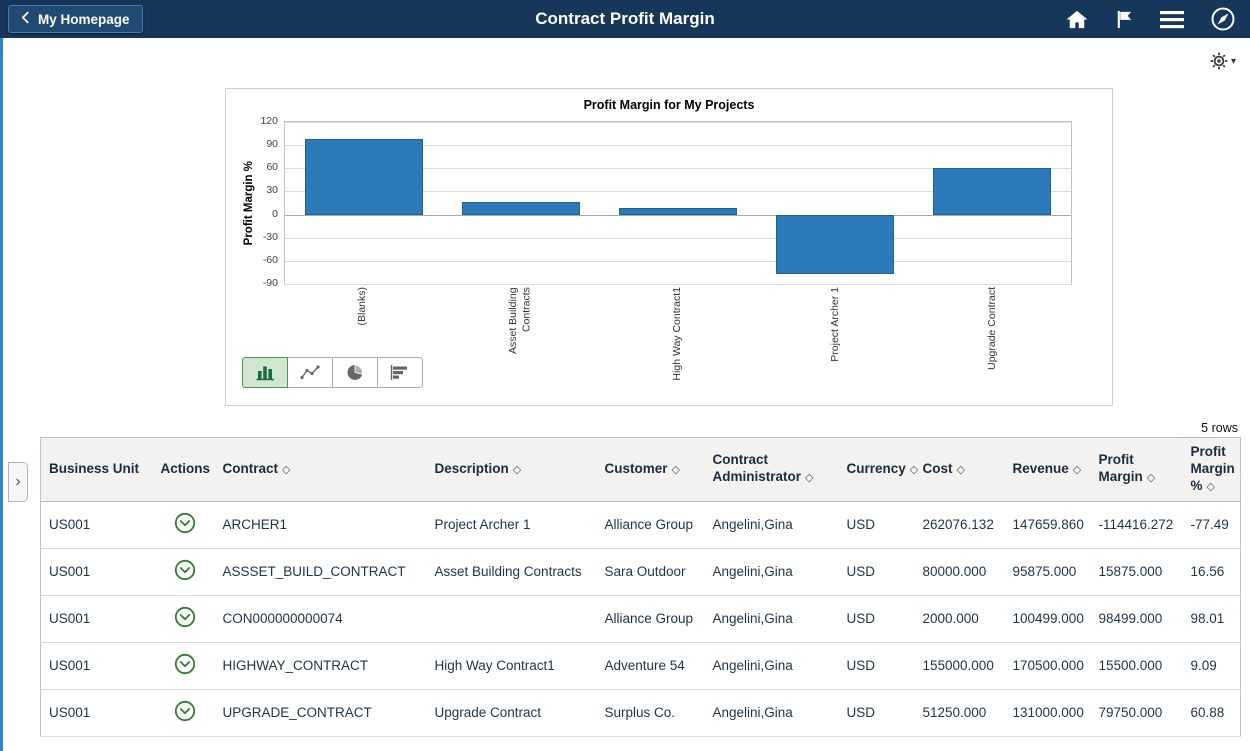 The width and height of the screenshot is (1250, 751). What do you see at coordinates (677, 334) in the screenshot?
I see `x-tick-label: High Way Contract1` at bounding box center [677, 334].